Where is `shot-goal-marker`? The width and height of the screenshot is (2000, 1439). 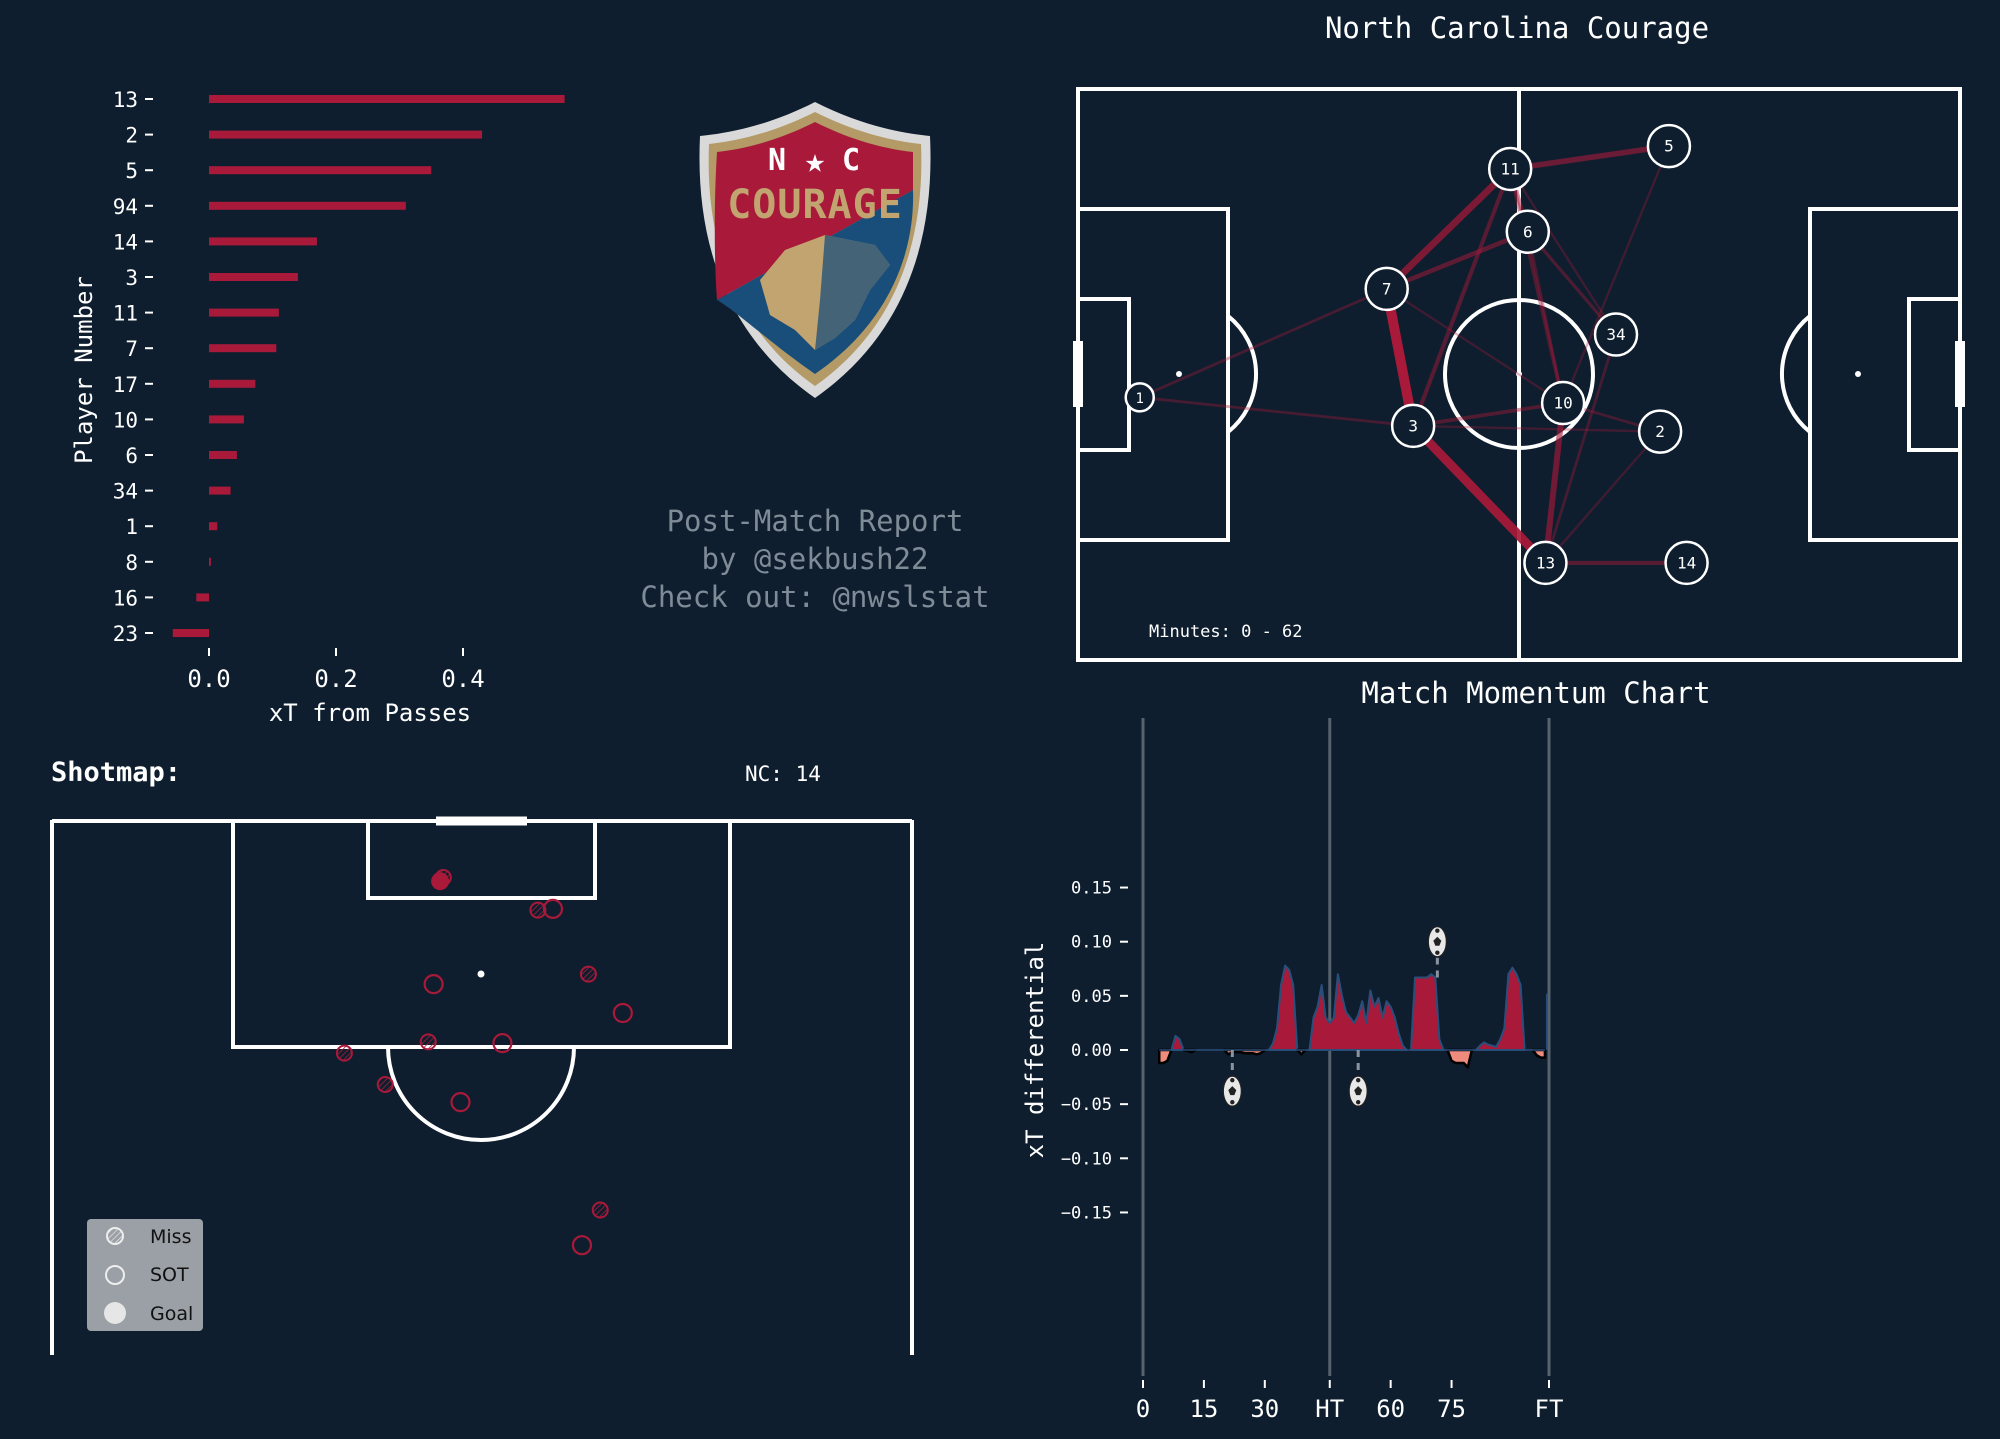 shot-goal-marker is located at coordinates (440, 881).